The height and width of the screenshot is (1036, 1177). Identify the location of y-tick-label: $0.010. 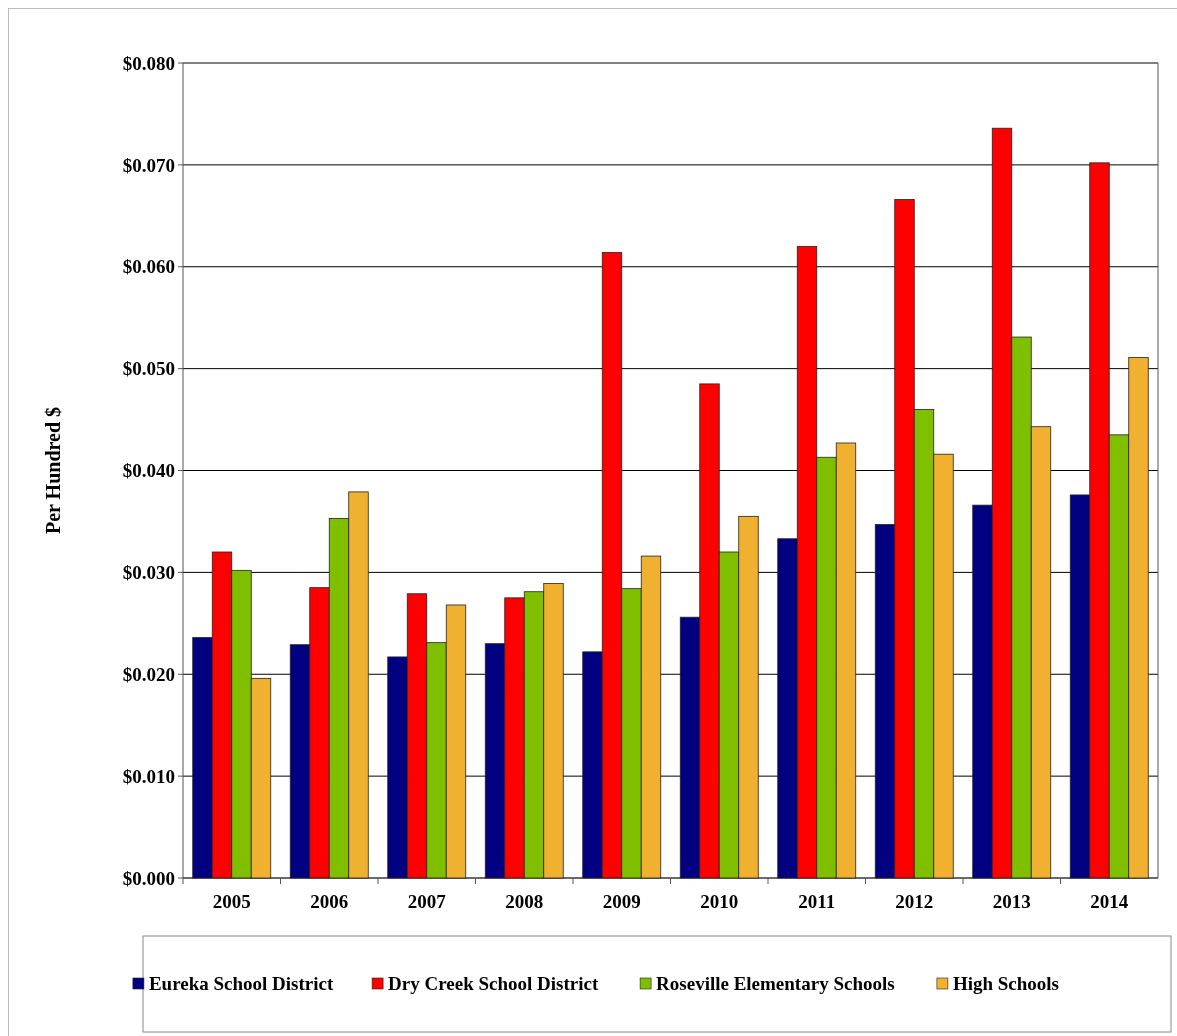
(148, 776).